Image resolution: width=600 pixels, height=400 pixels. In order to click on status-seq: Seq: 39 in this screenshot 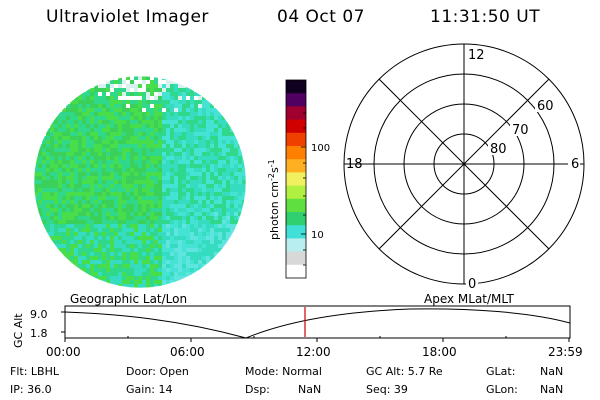, I will do `click(387, 389)`.